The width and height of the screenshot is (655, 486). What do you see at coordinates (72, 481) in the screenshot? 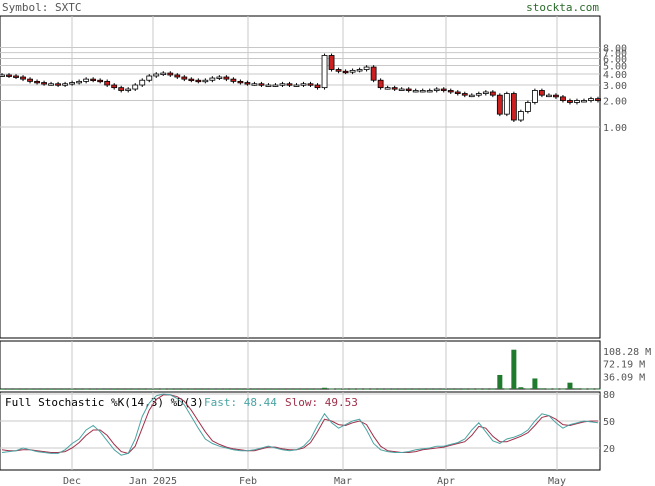
I see `x-tick-label: Dec` at bounding box center [72, 481].